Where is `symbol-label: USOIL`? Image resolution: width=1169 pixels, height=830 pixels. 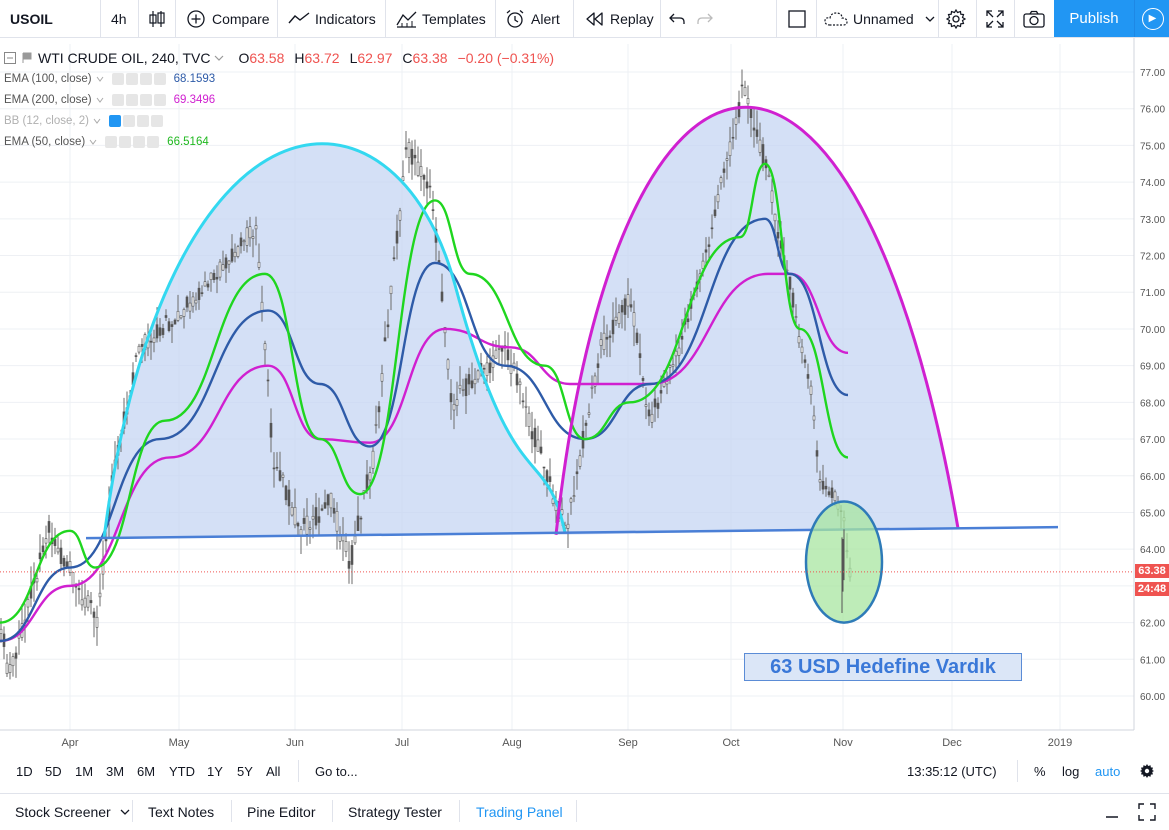 symbol-label: USOIL is located at coordinates (31, 18).